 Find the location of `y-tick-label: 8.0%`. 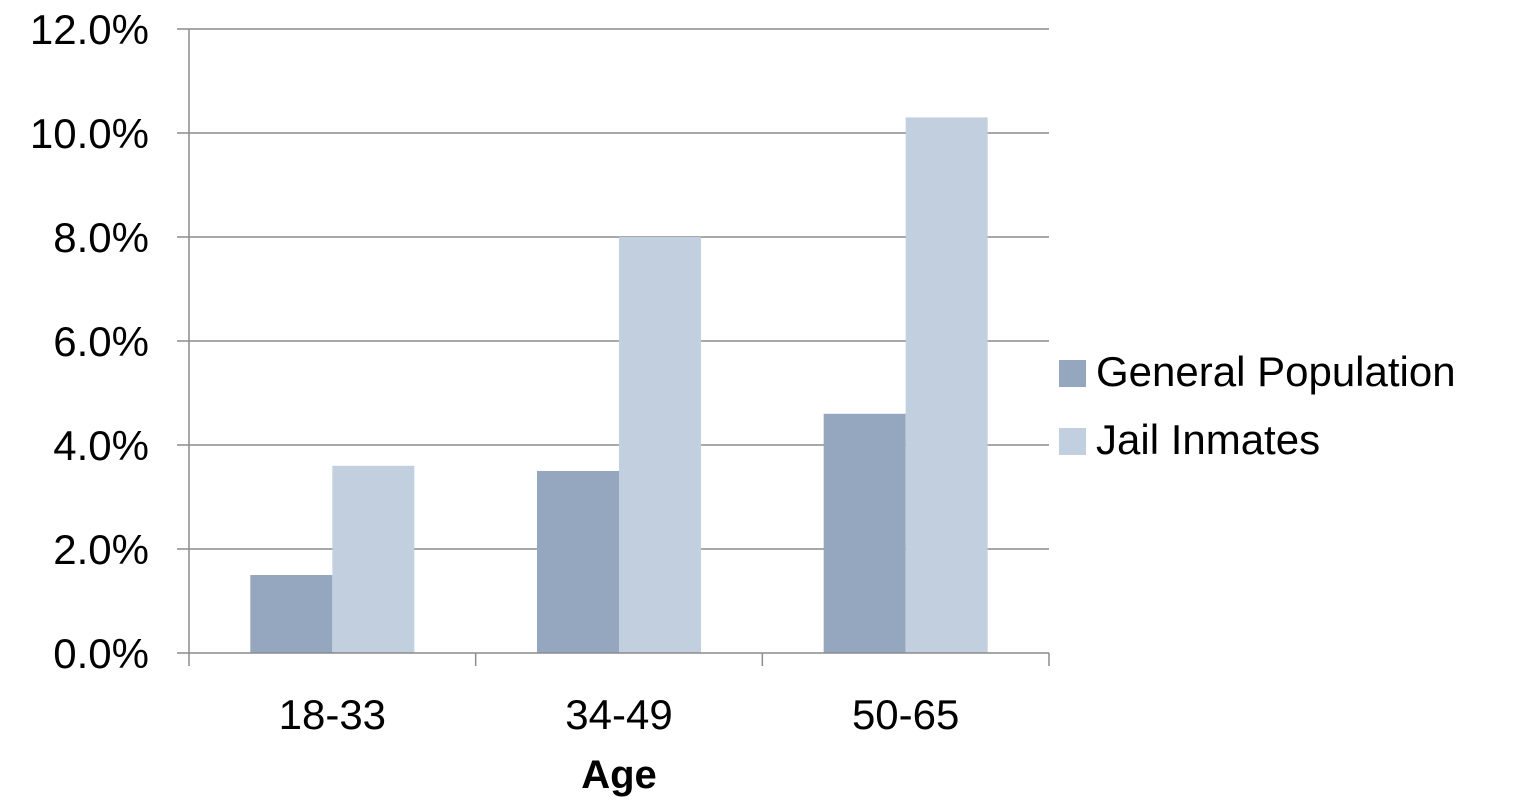

y-tick-label: 8.0% is located at coordinates (101, 237).